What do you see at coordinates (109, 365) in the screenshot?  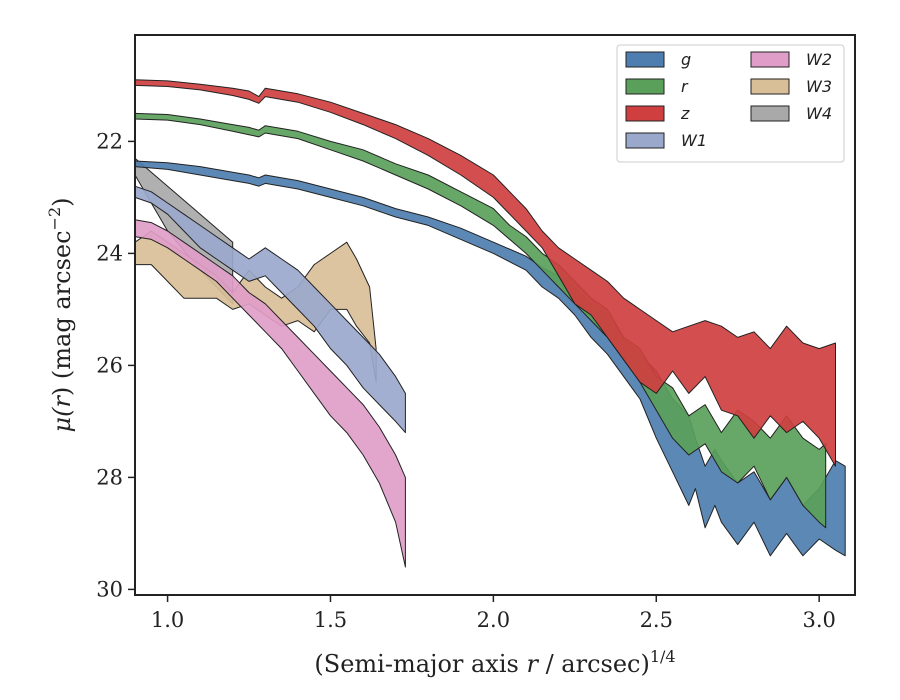 I see `y-tick-label: 26` at bounding box center [109, 365].